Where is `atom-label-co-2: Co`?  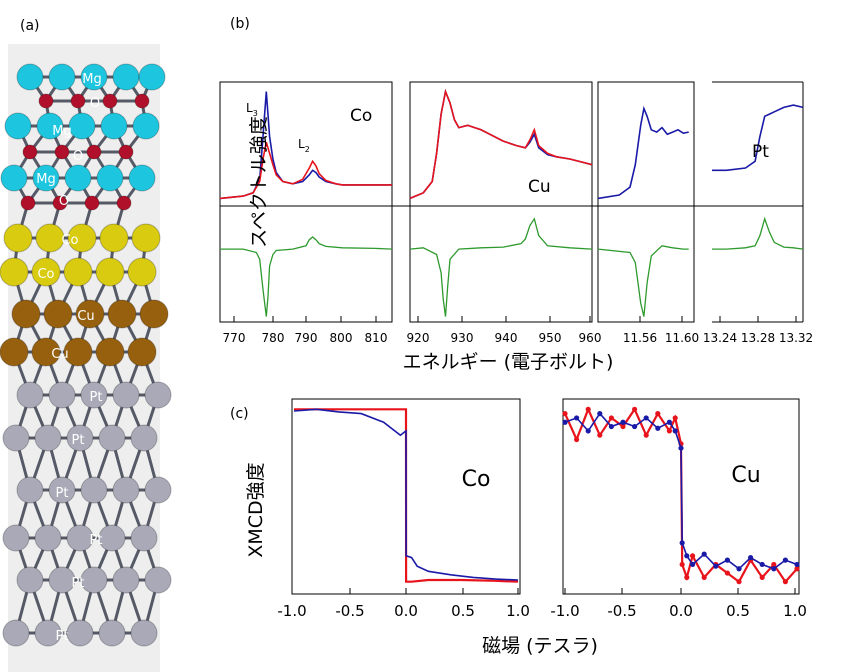 atom-label-co-2: Co is located at coordinates (45, 274).